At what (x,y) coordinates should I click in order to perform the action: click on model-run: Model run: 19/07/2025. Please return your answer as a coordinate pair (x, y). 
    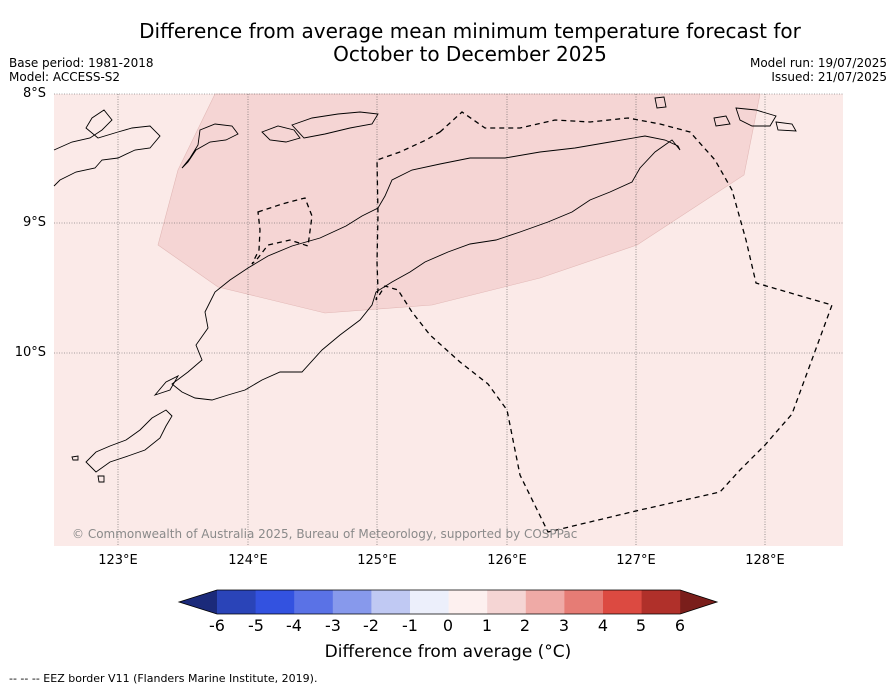
    Looking at the image, I should click on (818, 63).